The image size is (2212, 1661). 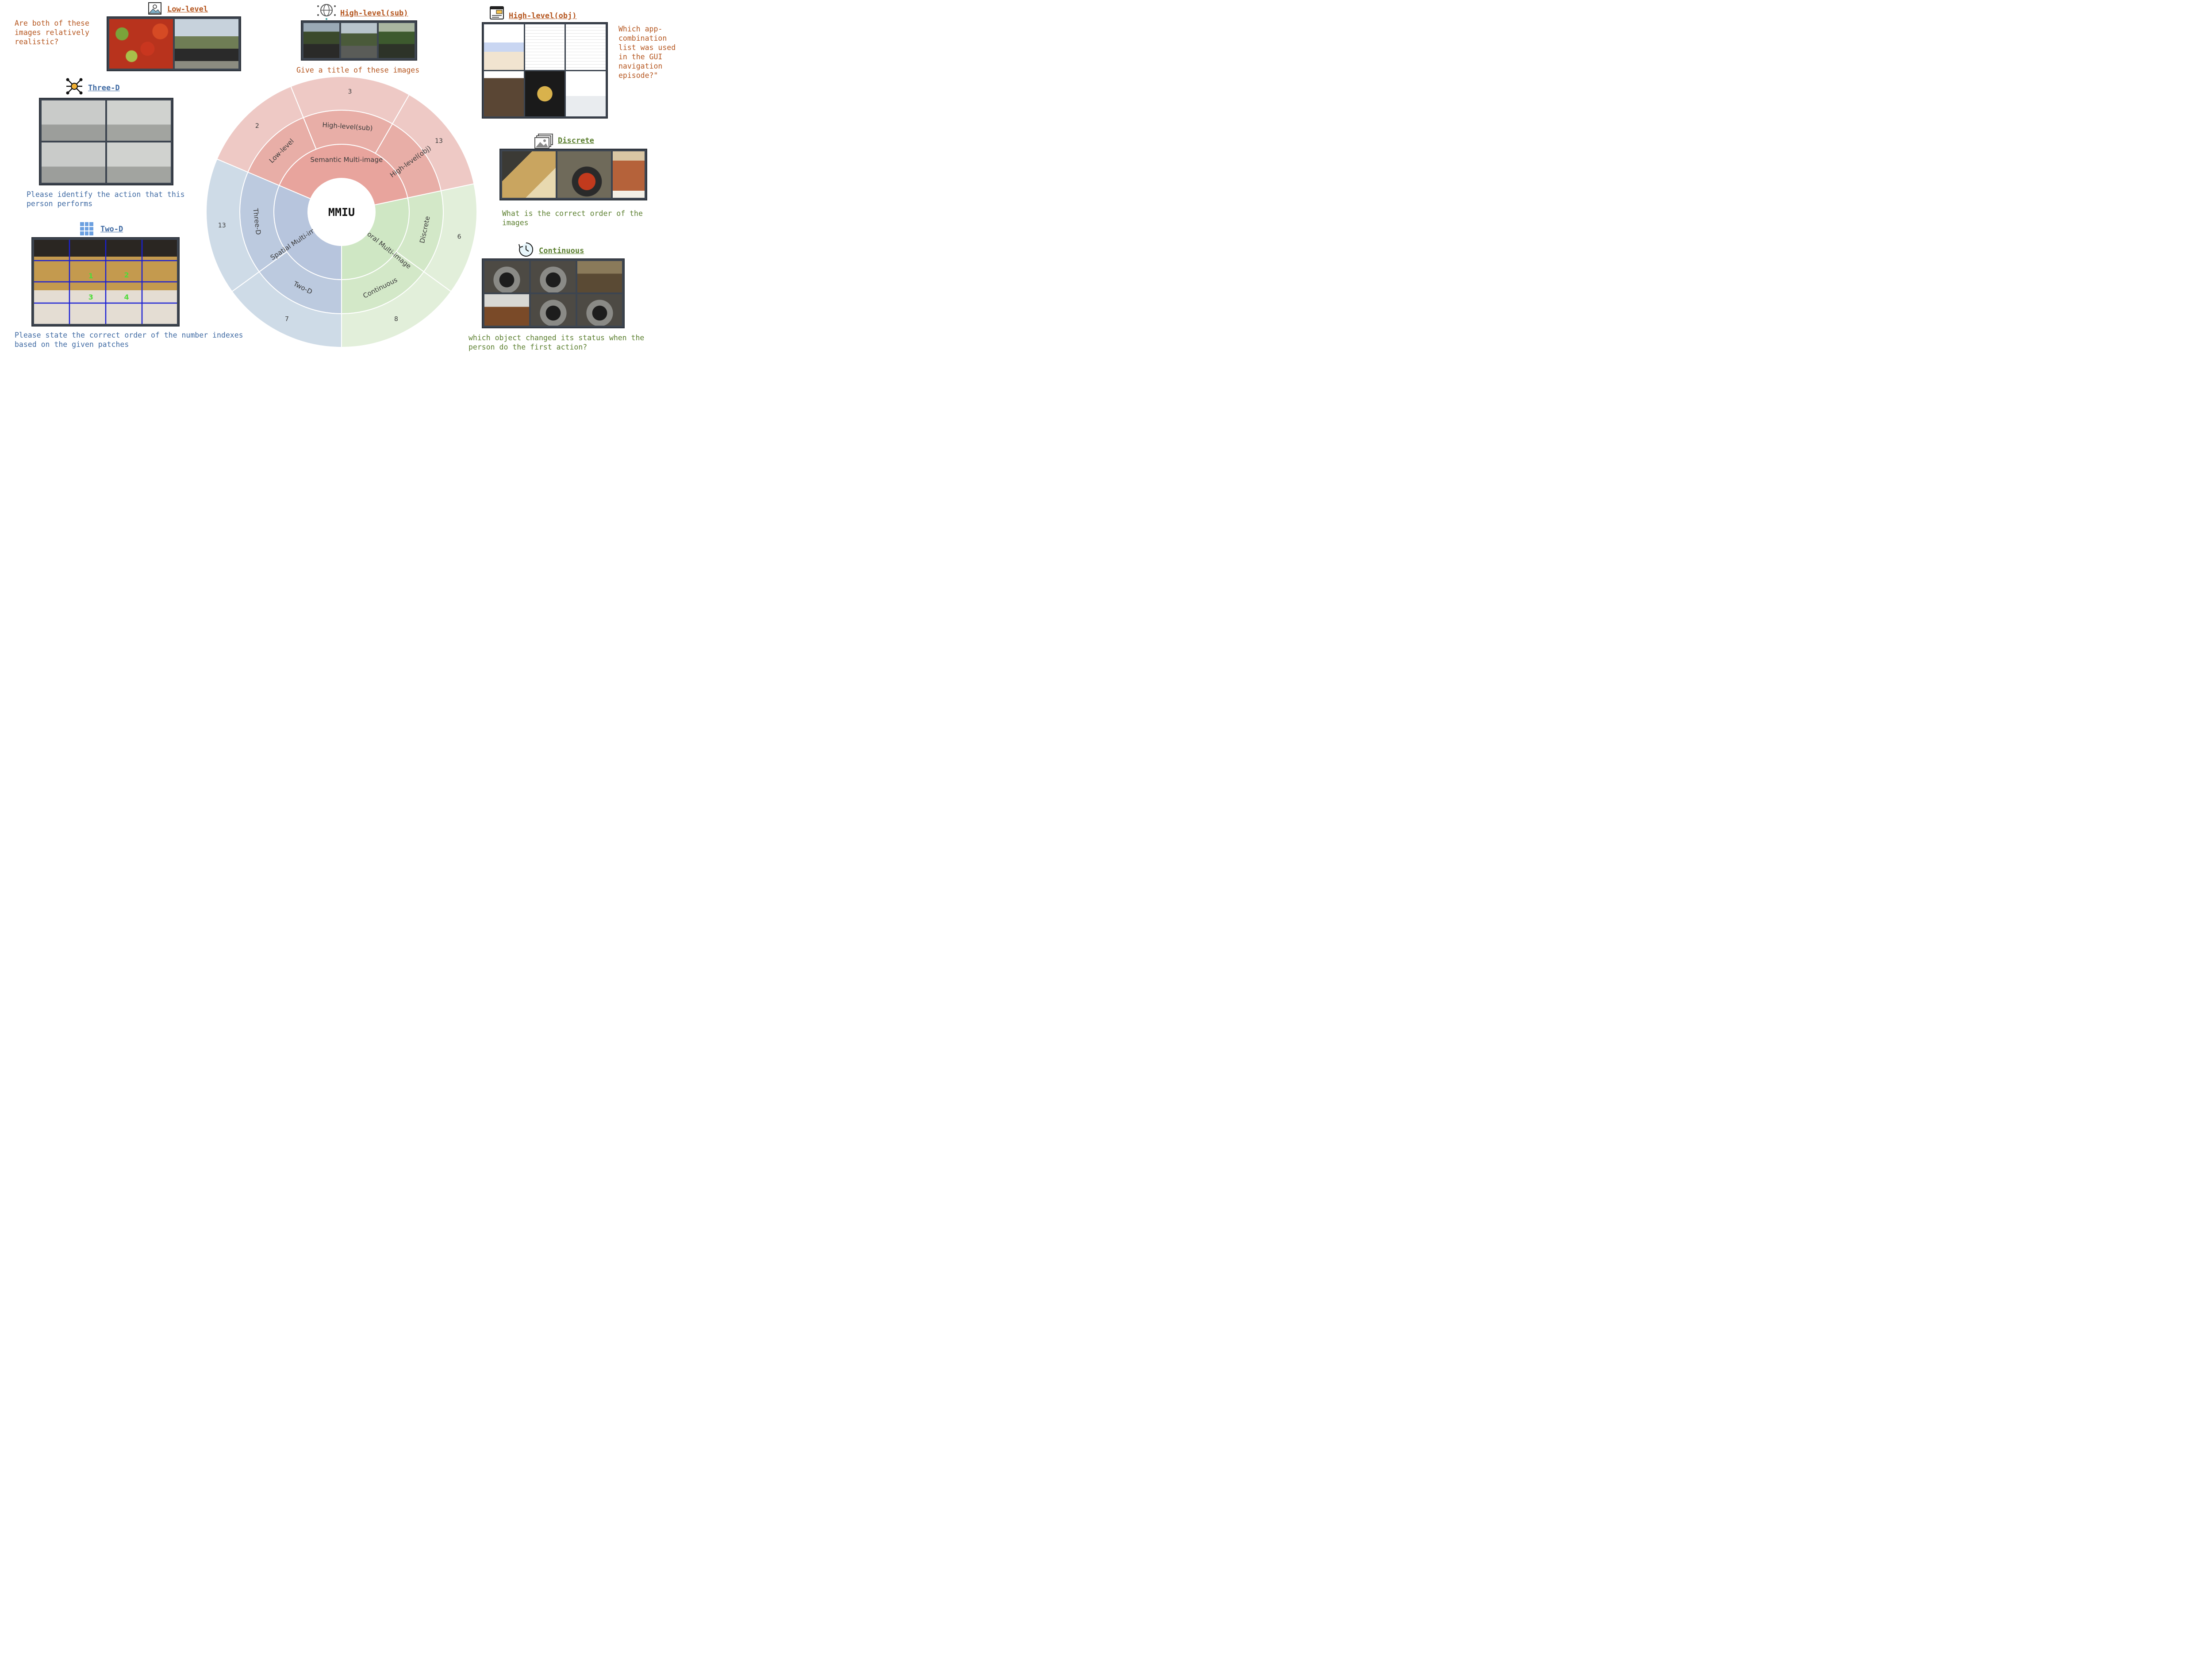 I want to click on discrete-images, so click(x=573, y=174).